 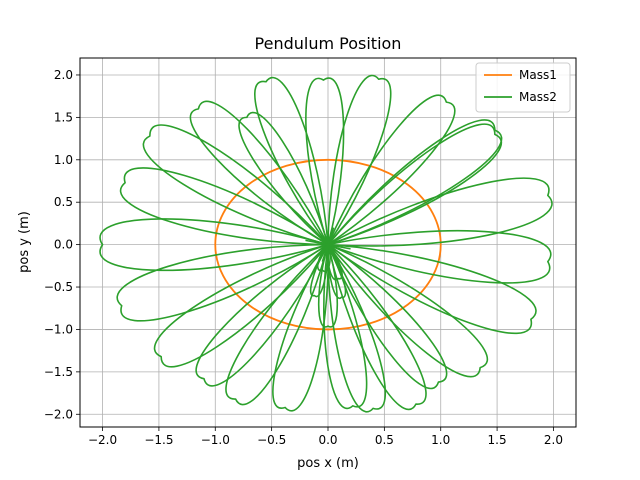 I want to click on y-tick-label: −0.5, so click(x=58, y=287).